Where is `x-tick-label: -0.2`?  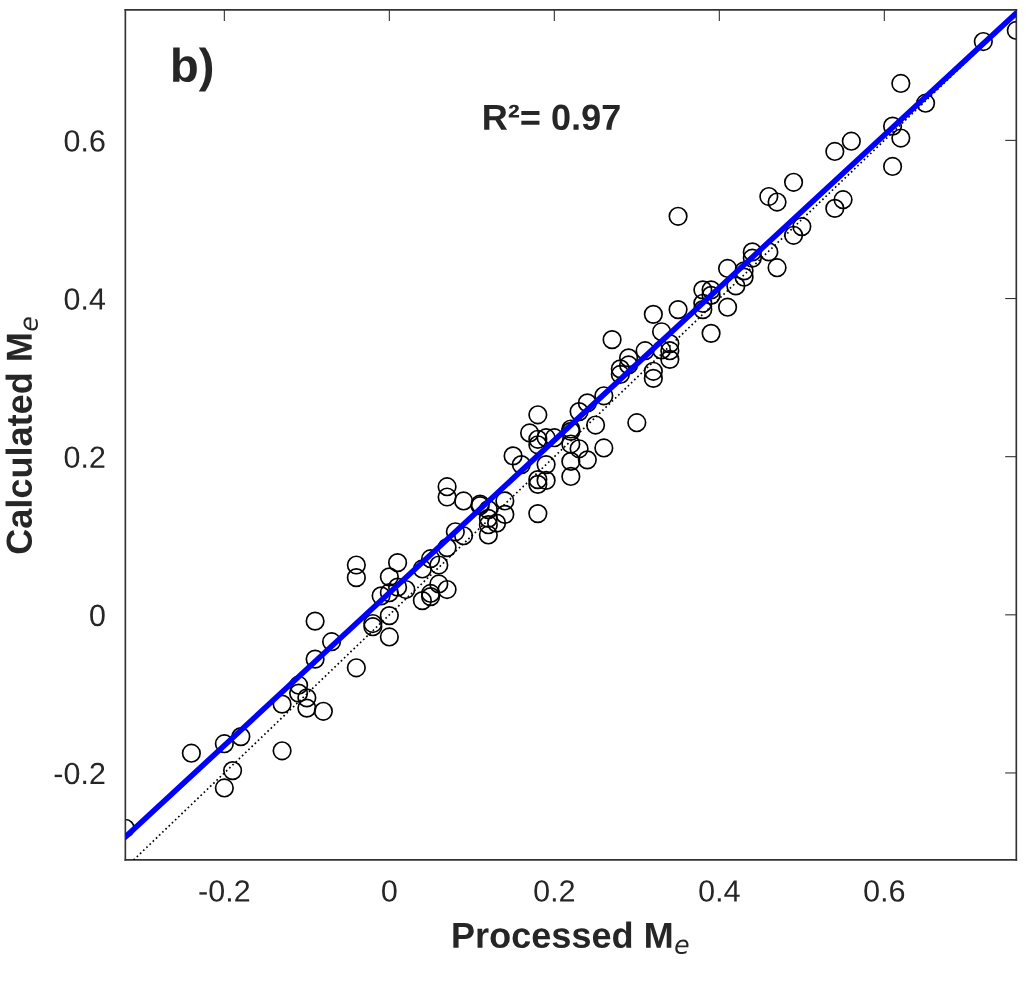 x-tick-label: -0.2 is located at coordinates (224, 891).